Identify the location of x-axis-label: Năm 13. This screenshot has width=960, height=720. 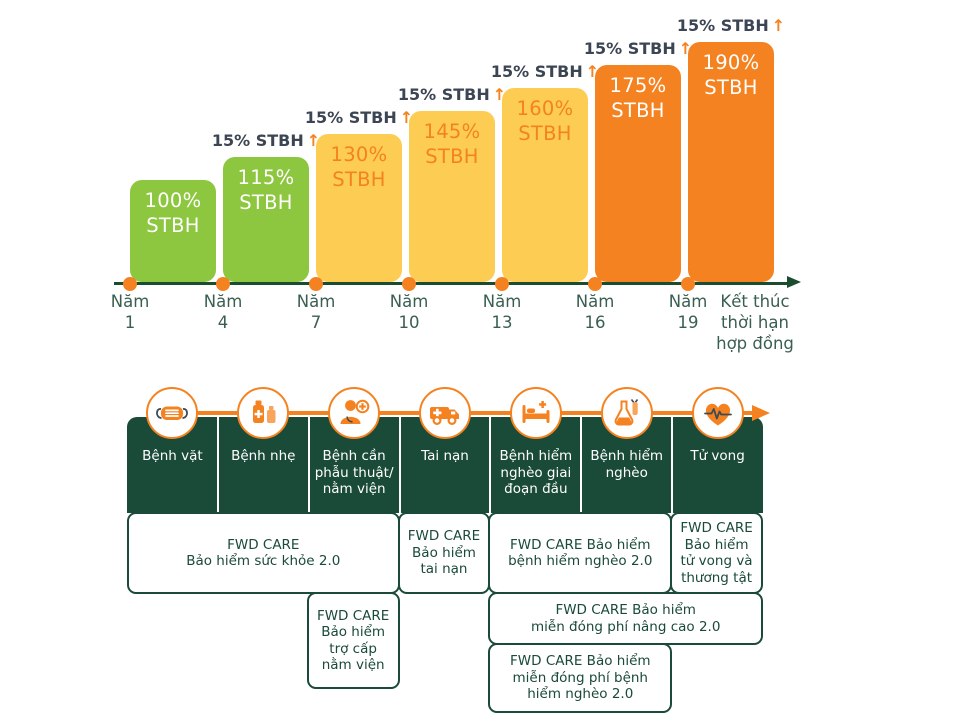
(502, 312).